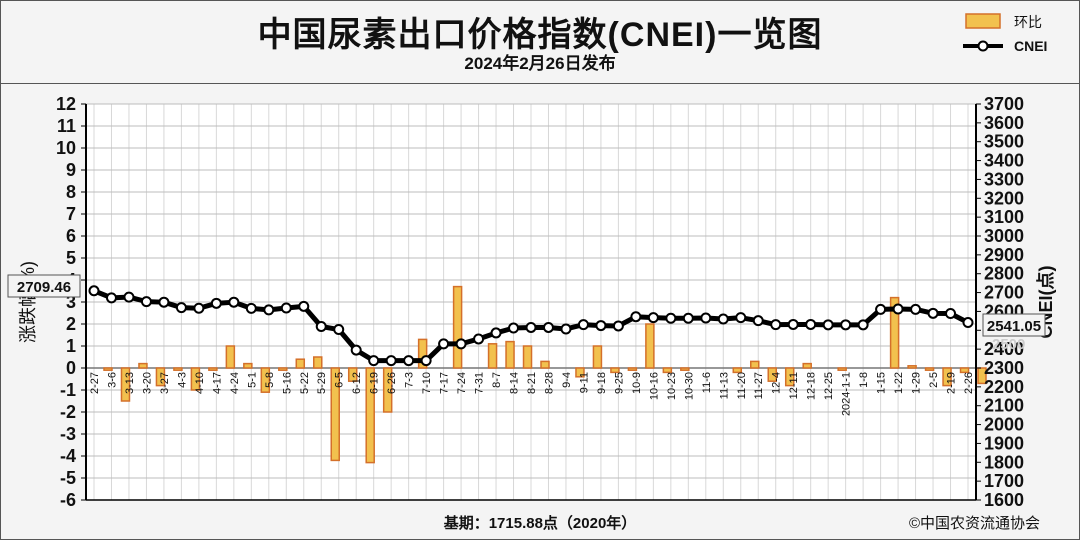 Image resolution: width=1080 pixels, height=540 pixels. Describe the element at coordinates (68, 478) in the screenshot. I see `left-tick-label: -5` at that location.